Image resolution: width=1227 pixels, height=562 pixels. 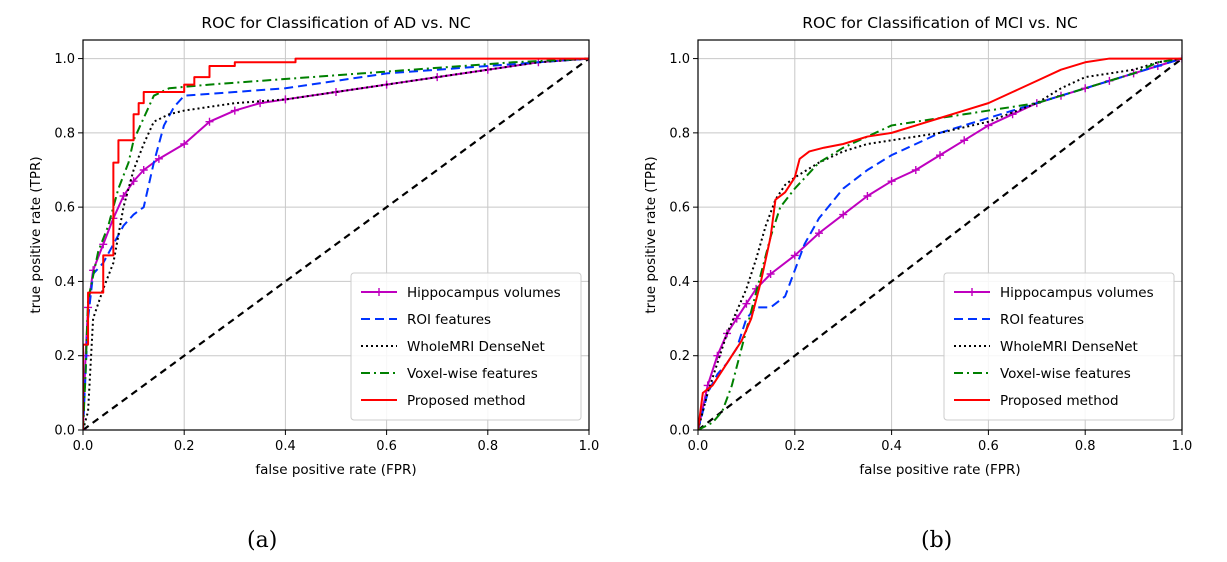 I want to click on chart-title: ROC for Classification of MCI vs. NC, so click(x=940, y=23).